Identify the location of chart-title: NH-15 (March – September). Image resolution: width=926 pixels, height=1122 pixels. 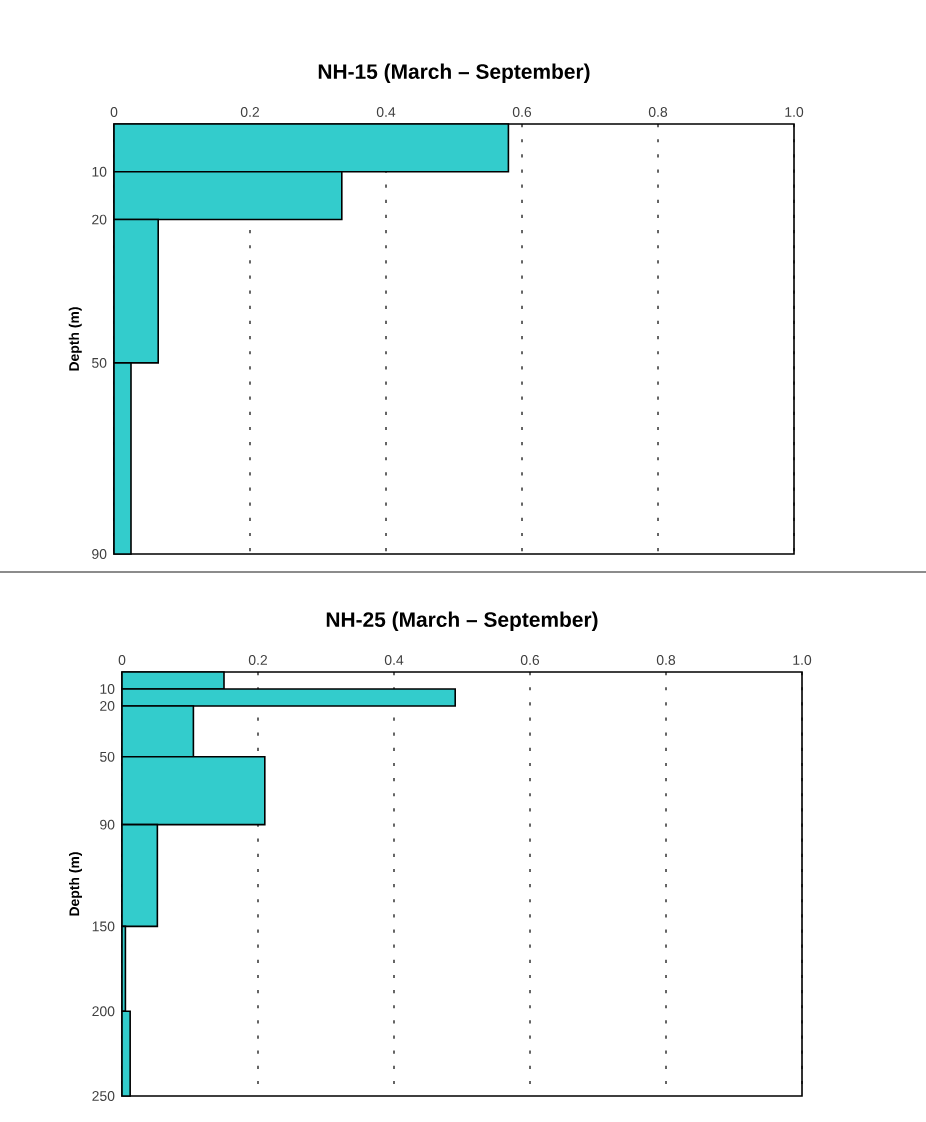
(454, 73).